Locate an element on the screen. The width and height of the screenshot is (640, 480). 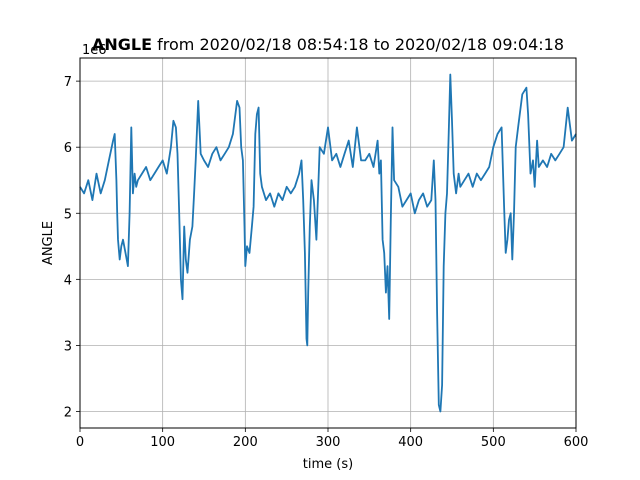
x-tick-label: 500 is located at coordinates (493, 442).